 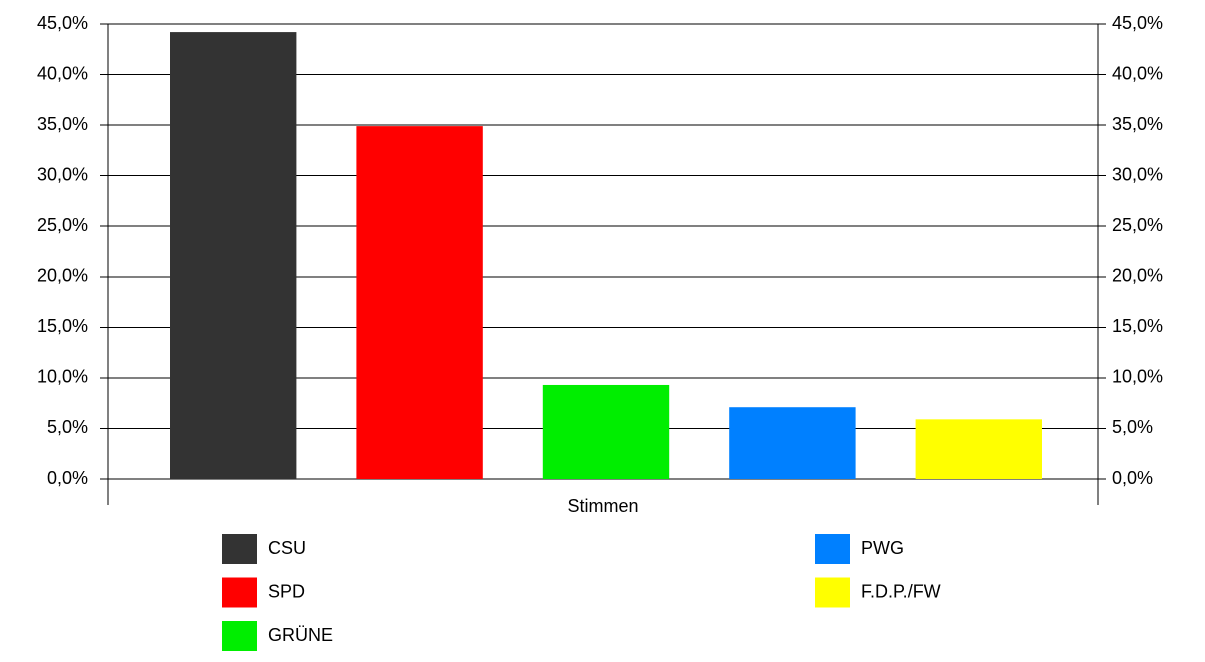 I want to click on y-tick-label: 30,0%, so click(x=62, y=174).